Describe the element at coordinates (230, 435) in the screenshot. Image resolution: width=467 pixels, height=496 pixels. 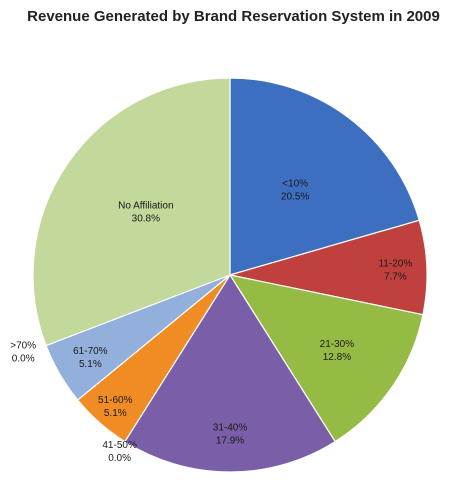
I see `slice-label-31-40: 31-40% 17.9%` at that location.